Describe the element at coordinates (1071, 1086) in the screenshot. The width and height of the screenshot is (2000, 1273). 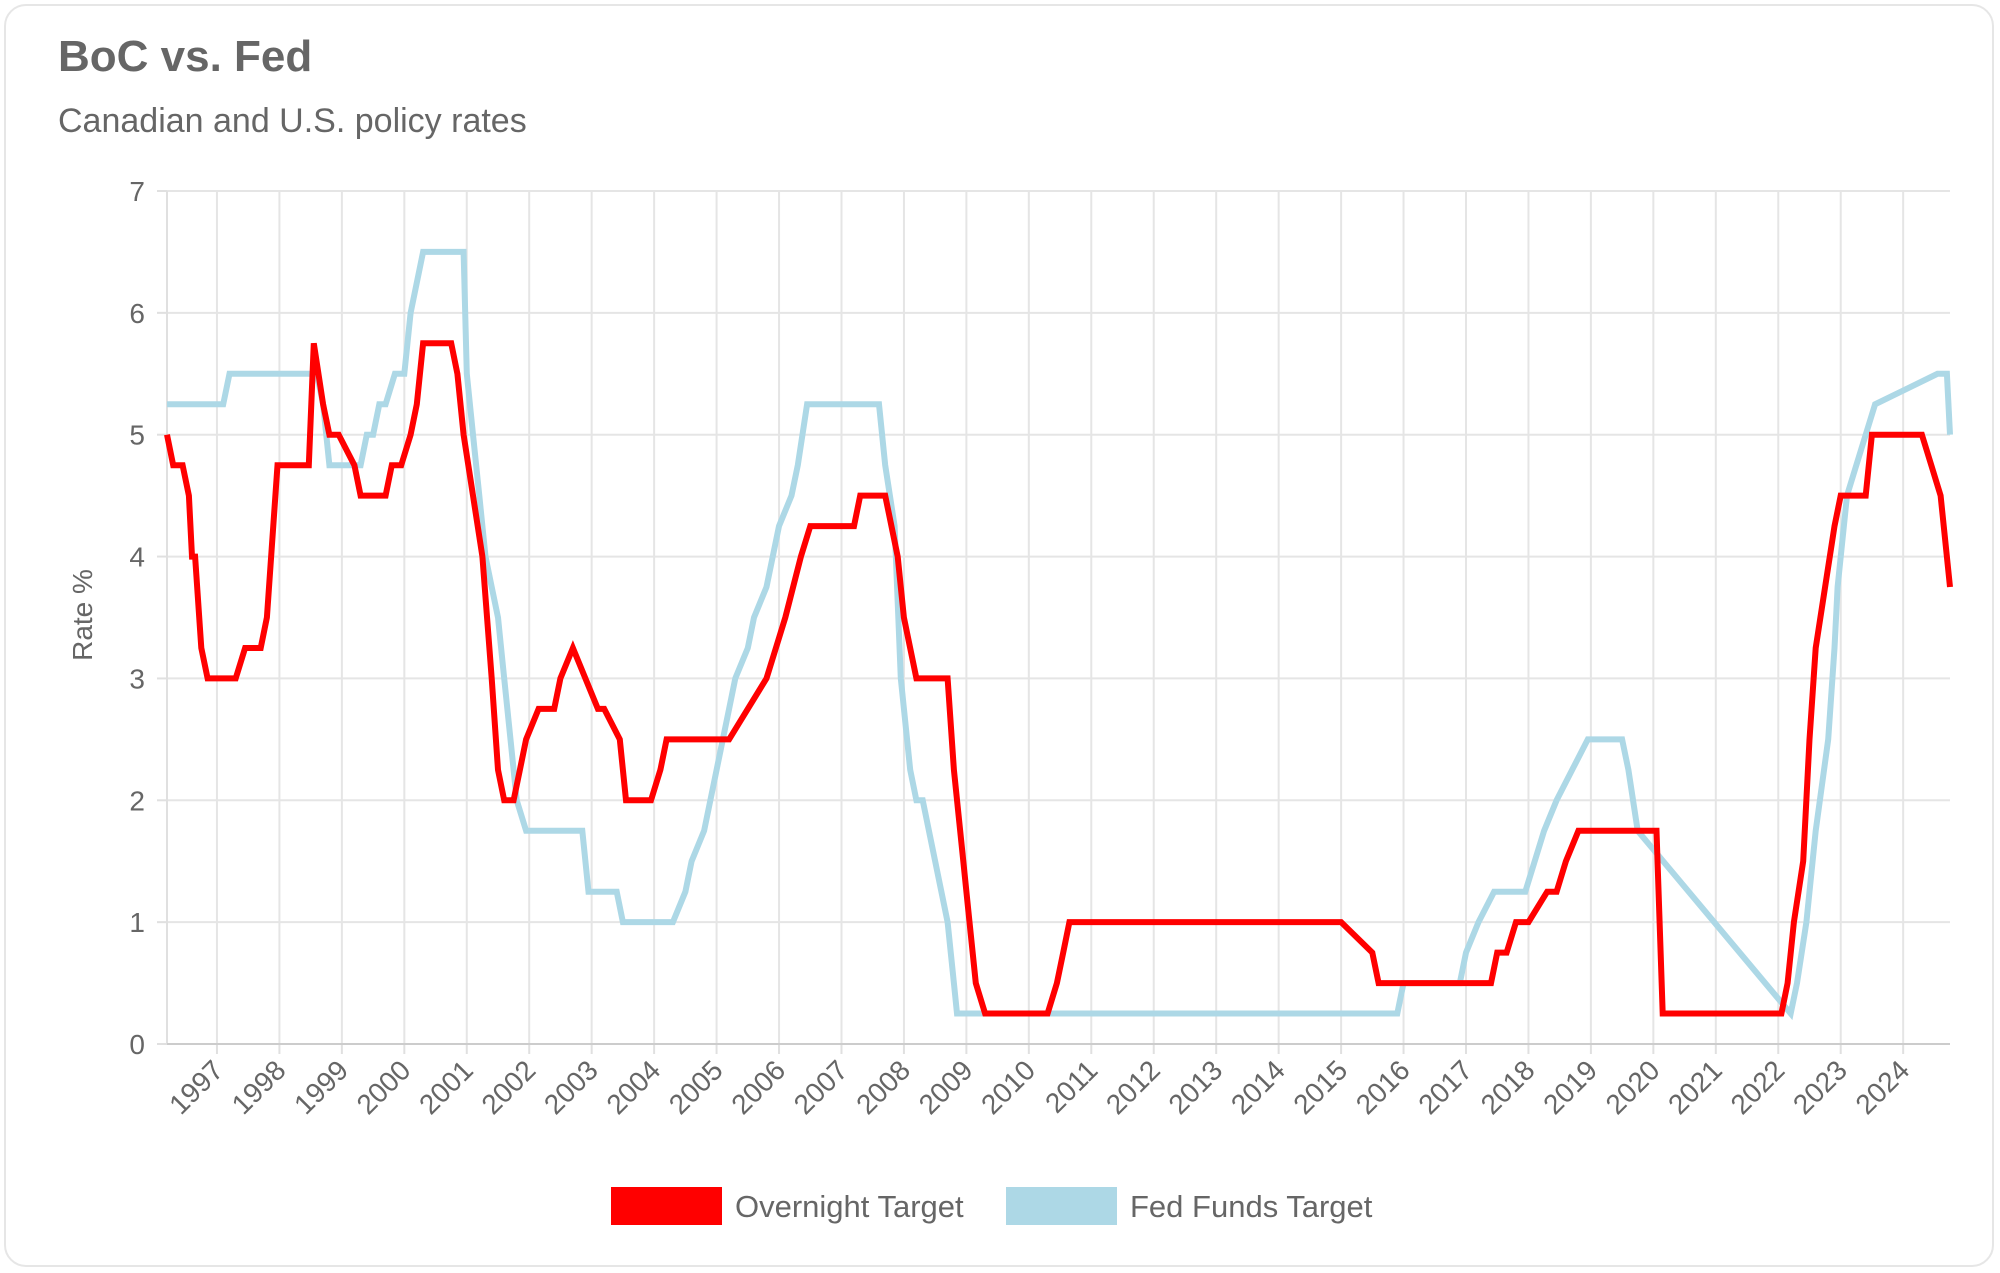
I see `x-tick-label: 2011` at that location.